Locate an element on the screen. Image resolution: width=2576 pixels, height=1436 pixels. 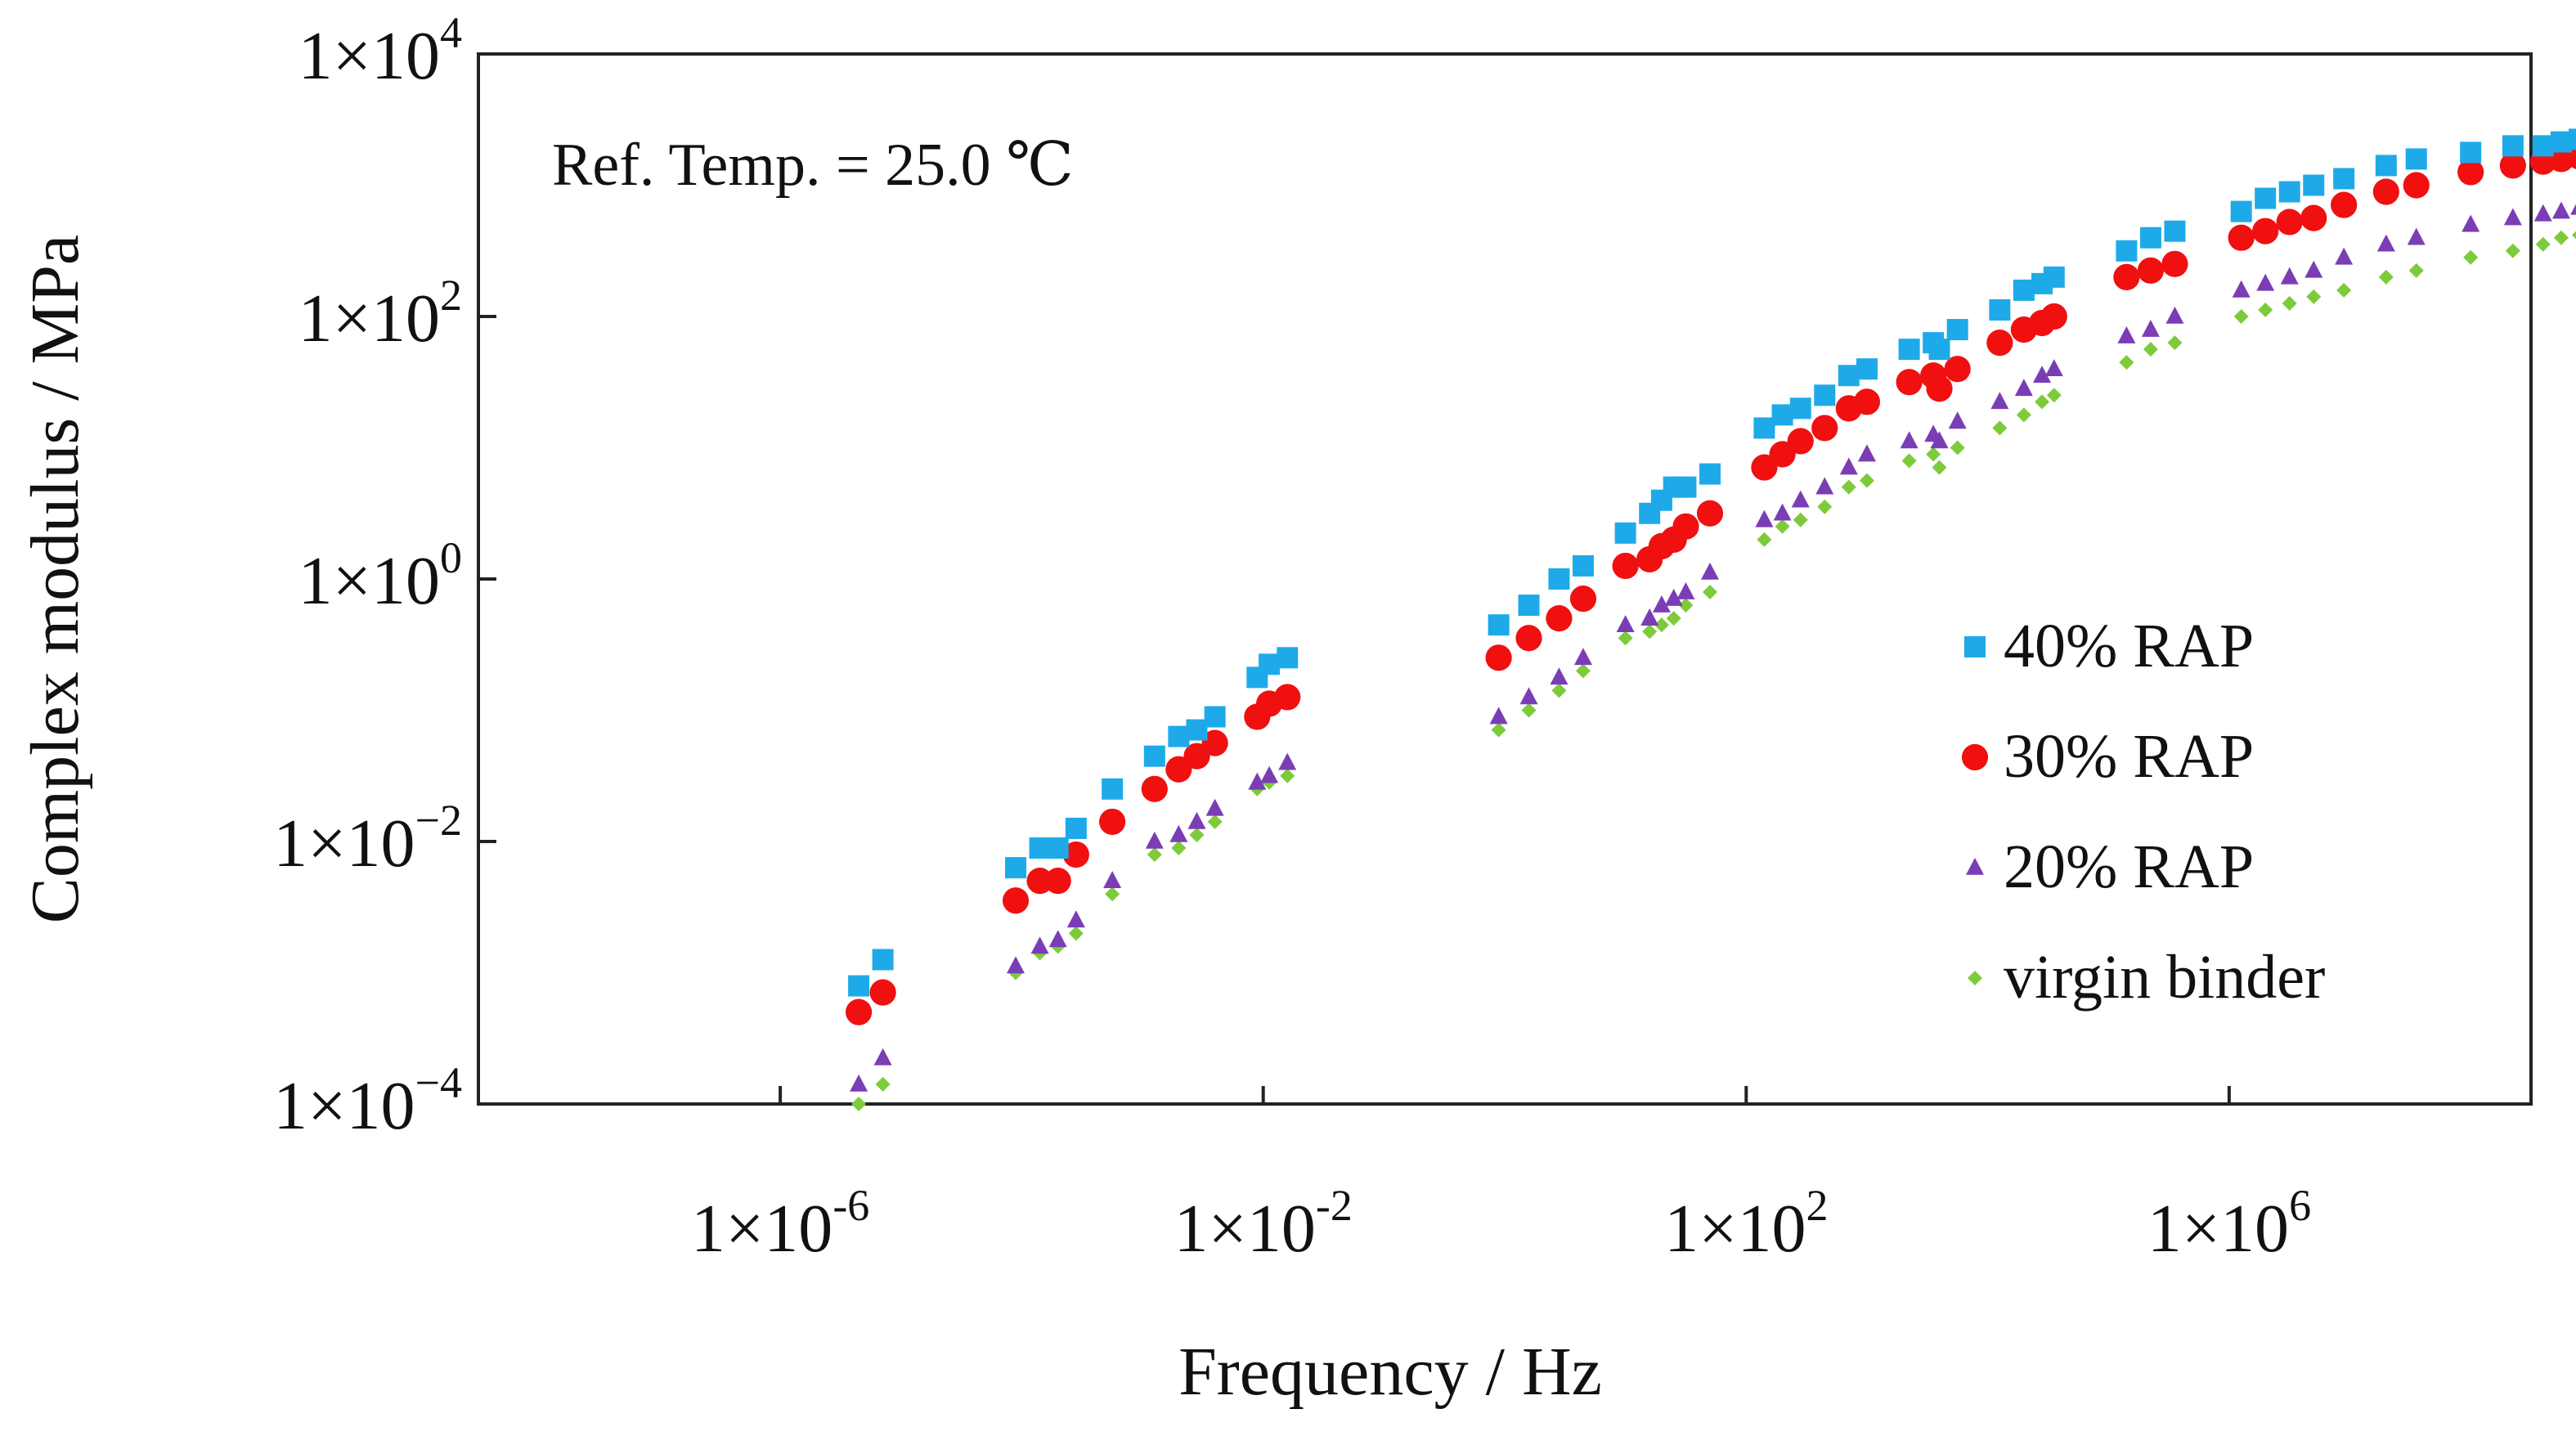
legend-label: virgin binder is located at coordinates (2165, 977).